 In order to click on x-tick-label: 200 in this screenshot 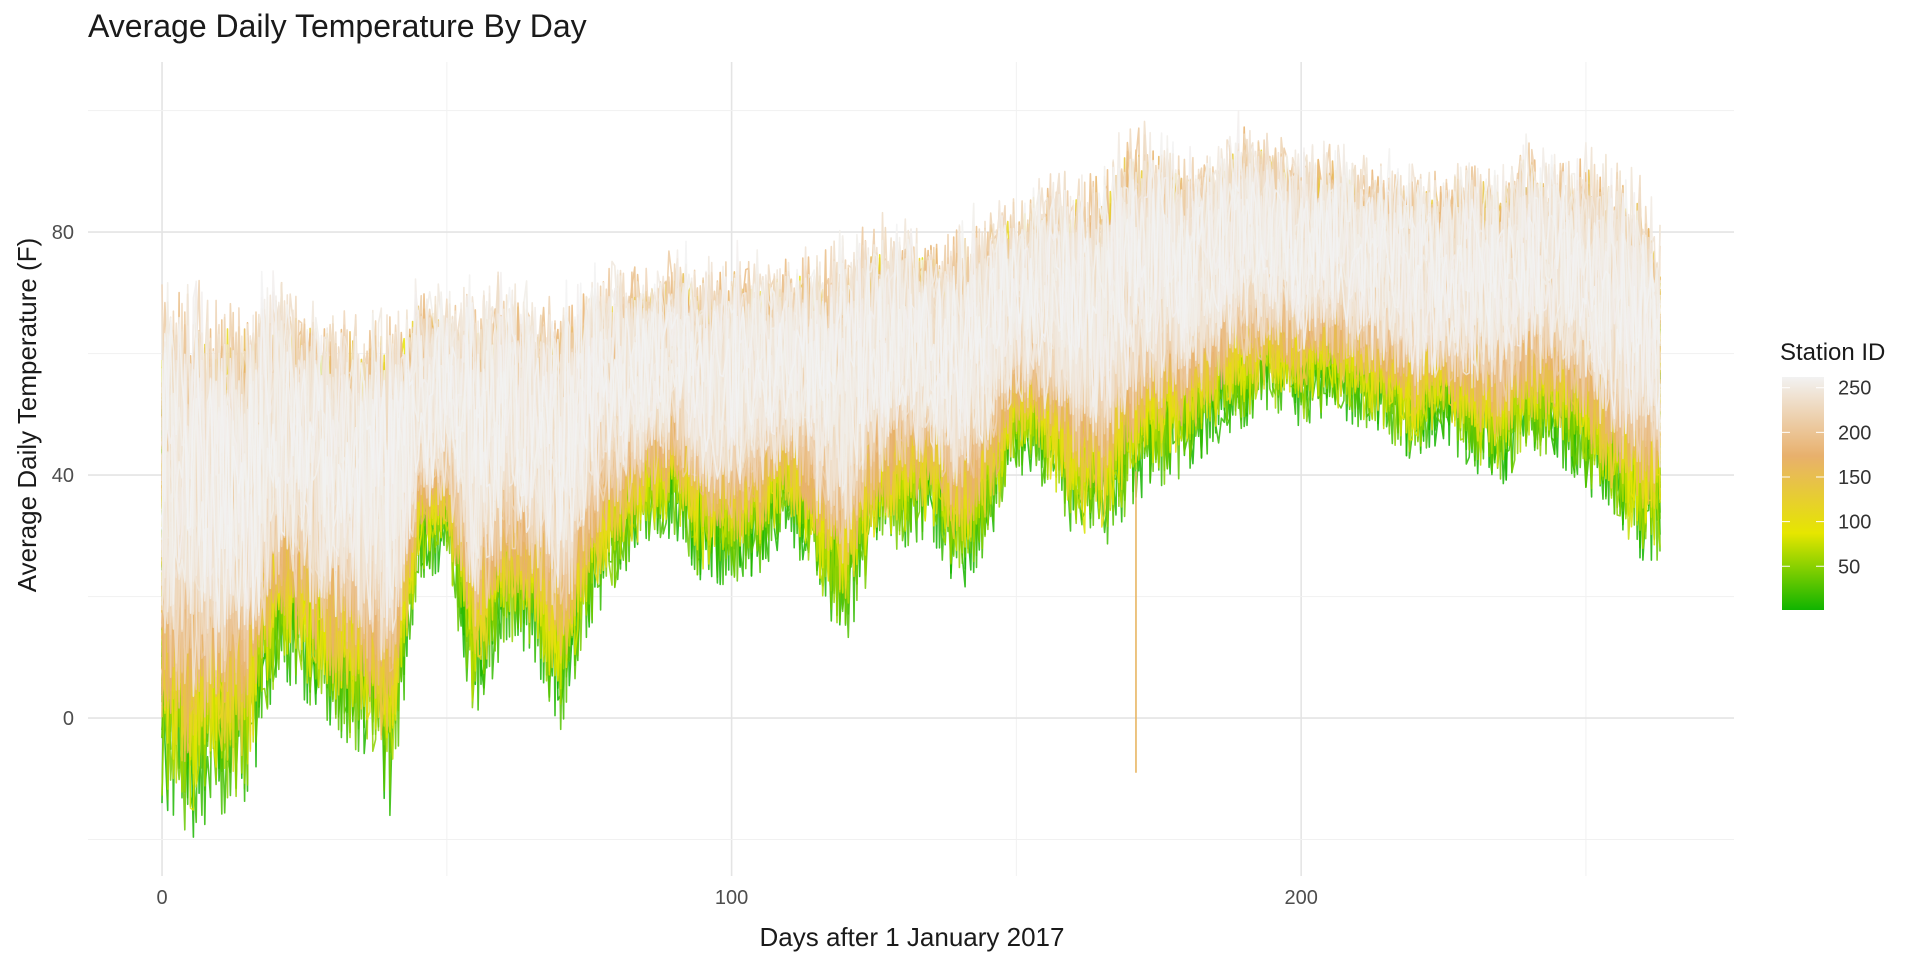, I will do `click(1300, 898)`.